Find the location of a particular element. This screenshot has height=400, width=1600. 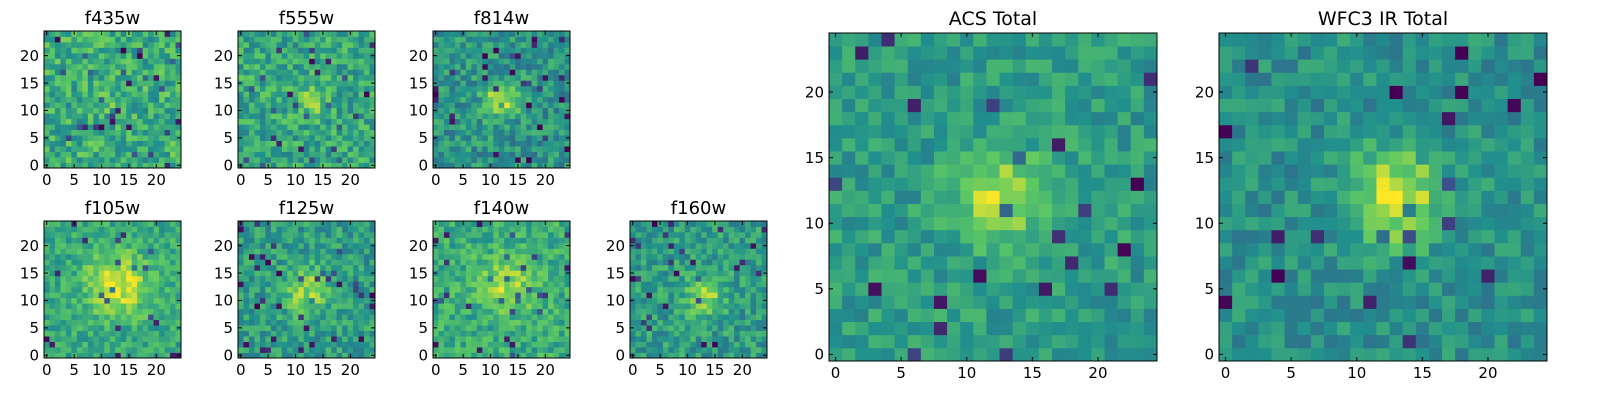

axes-frame-f140w is located at coordinates (501, 289).